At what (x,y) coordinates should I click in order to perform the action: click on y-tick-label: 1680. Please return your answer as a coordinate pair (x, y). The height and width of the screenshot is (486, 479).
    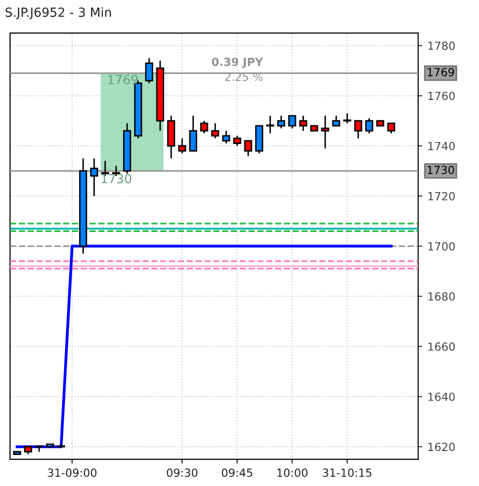
    Looking at the image, I should click on (441, 296).